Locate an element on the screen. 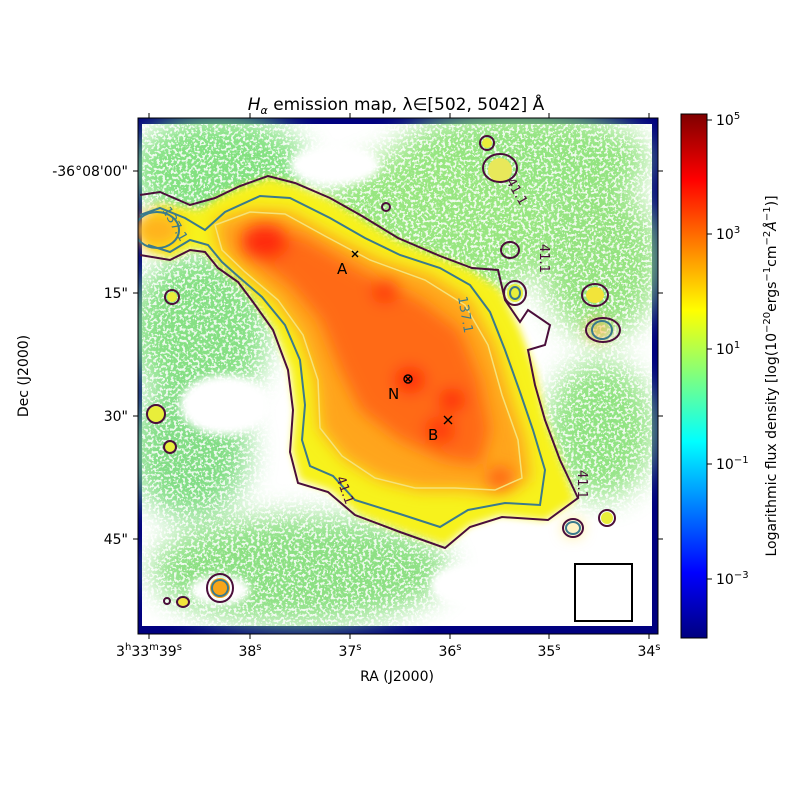 The image size is (800, 800). x-tick-label: 3h33m39s is located at coordinates (149, 651).